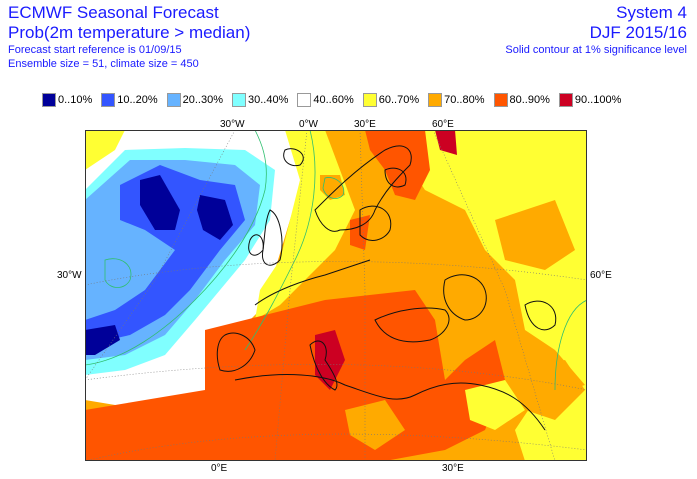 This screenshot has height=479, width=697. Describe the element at coordinates (443, 124) in the screenshot. I see `top-axis-label: 60°E` at that location.